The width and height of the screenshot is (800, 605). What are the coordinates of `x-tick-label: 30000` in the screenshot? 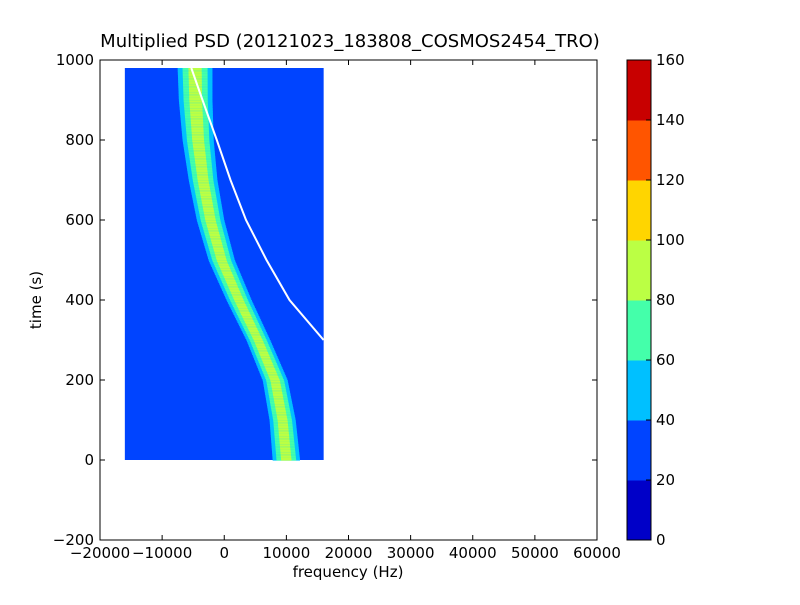 It's located at (411, 553).